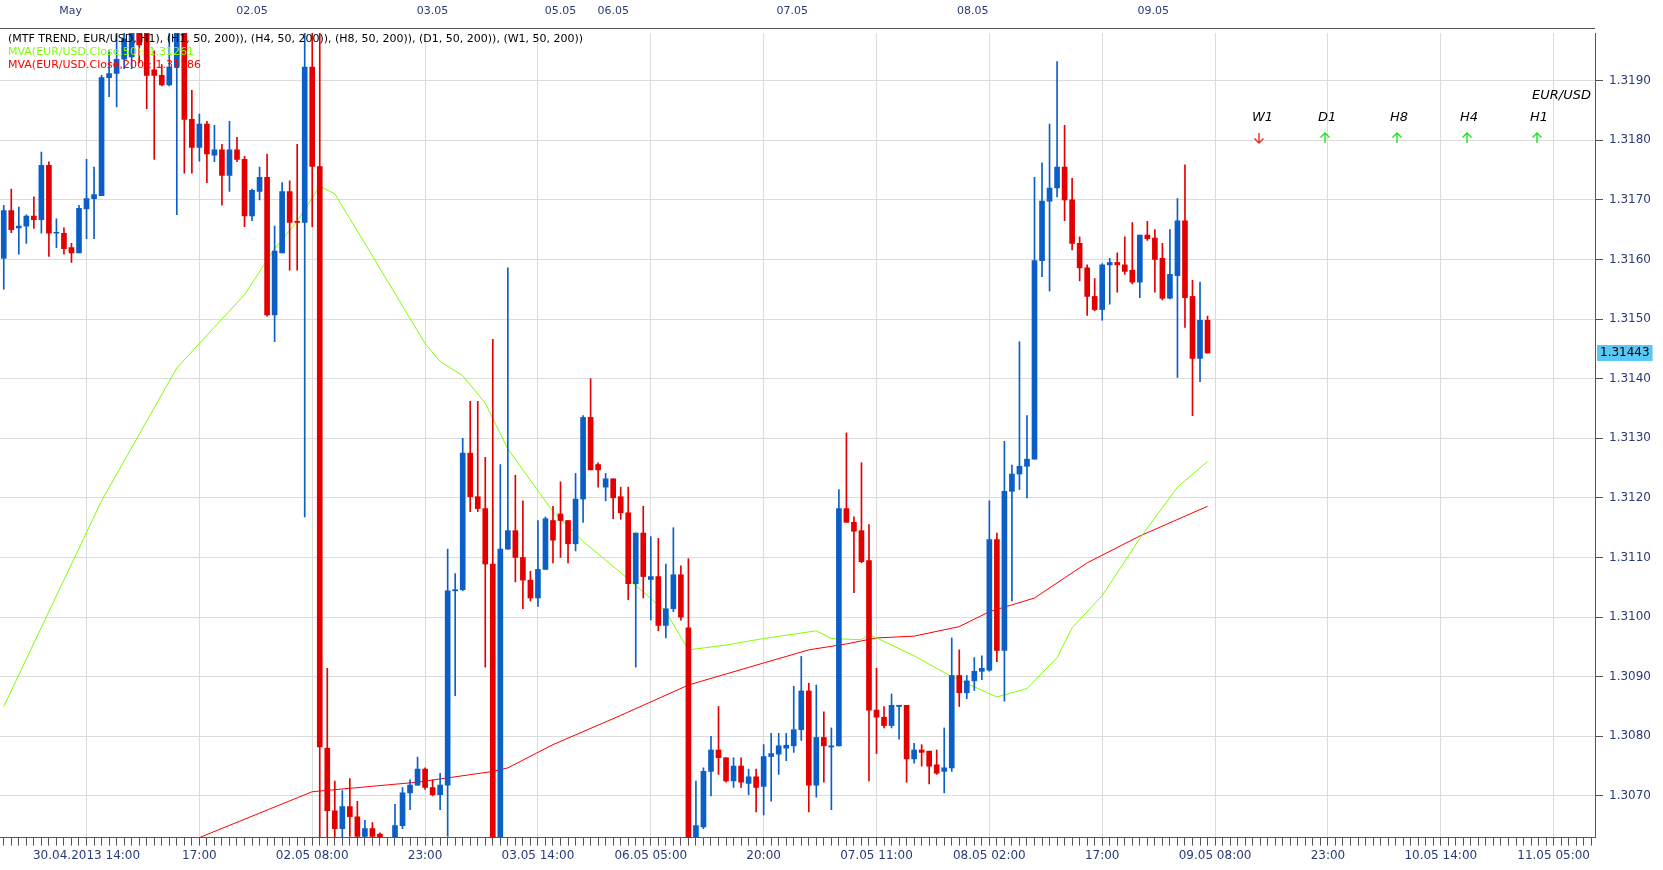 The width and height of the screenshot is (1663, 870). I want to click on text: 02.05, so click(252, 10).